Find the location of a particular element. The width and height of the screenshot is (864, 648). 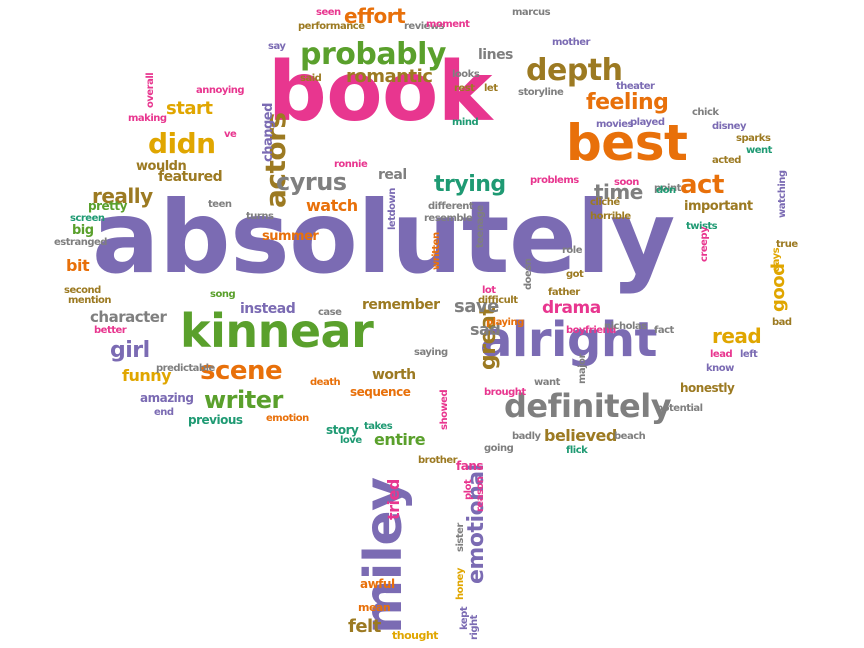

word-14: scene is located at coordinates (241, 371).